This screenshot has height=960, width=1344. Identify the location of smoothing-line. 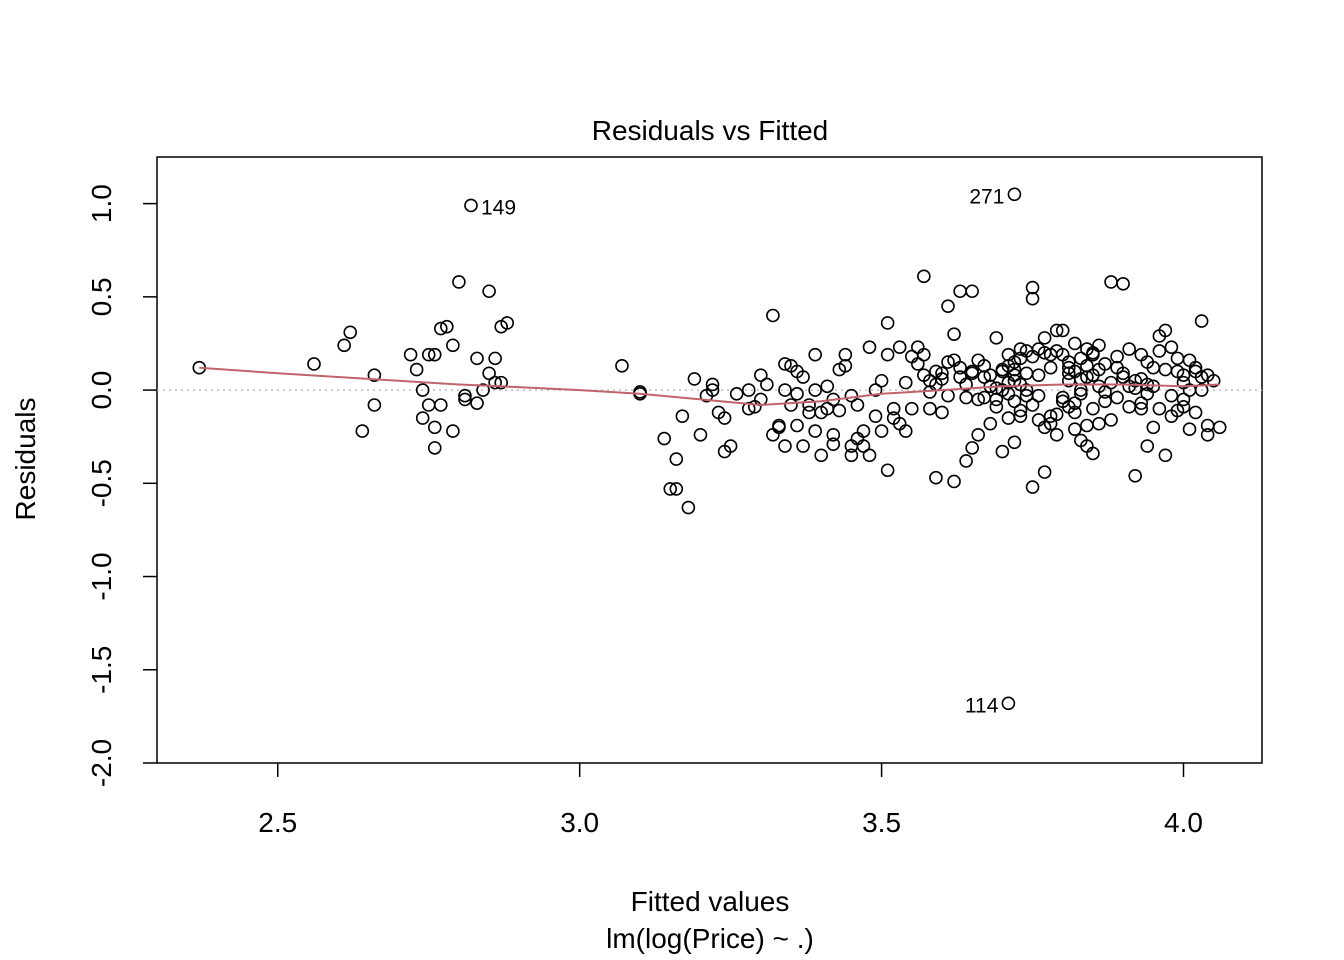
(709, 386).